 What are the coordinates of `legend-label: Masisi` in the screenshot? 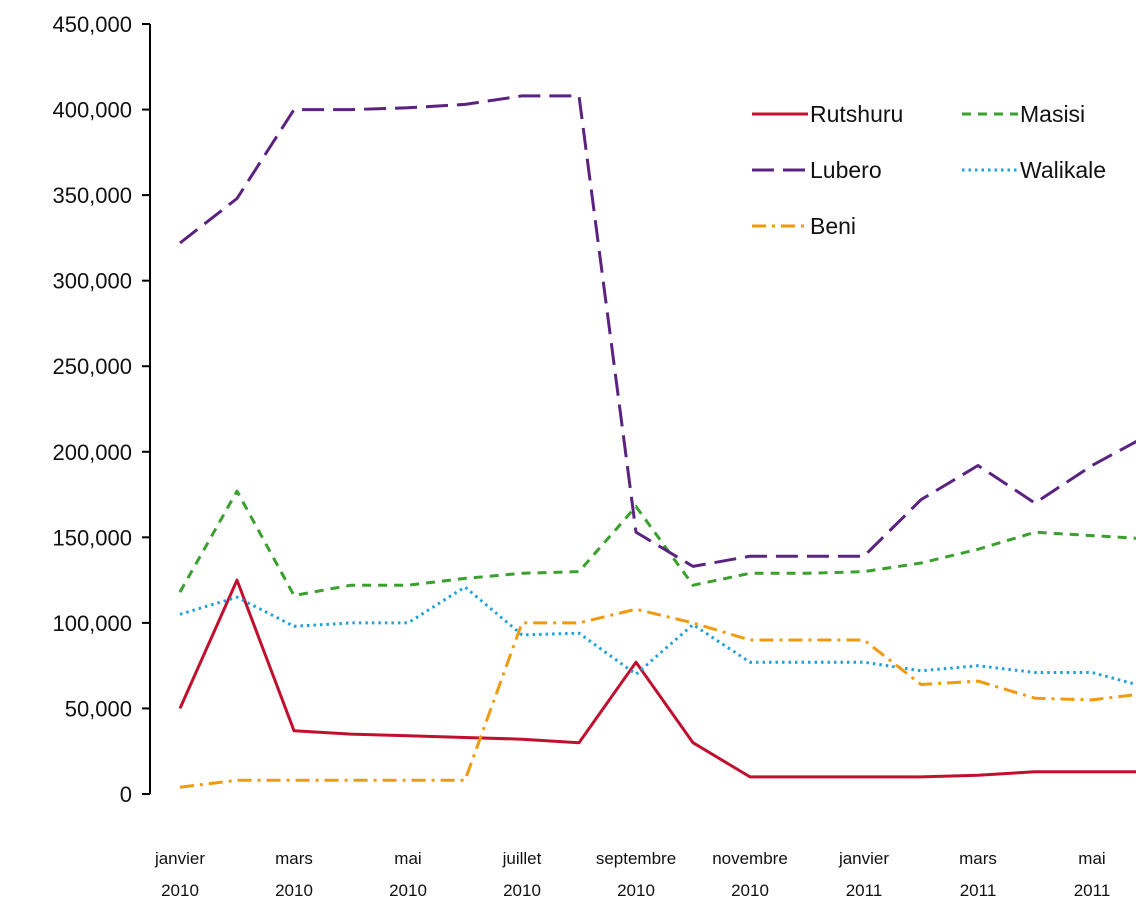 It's located at (1052, 114).